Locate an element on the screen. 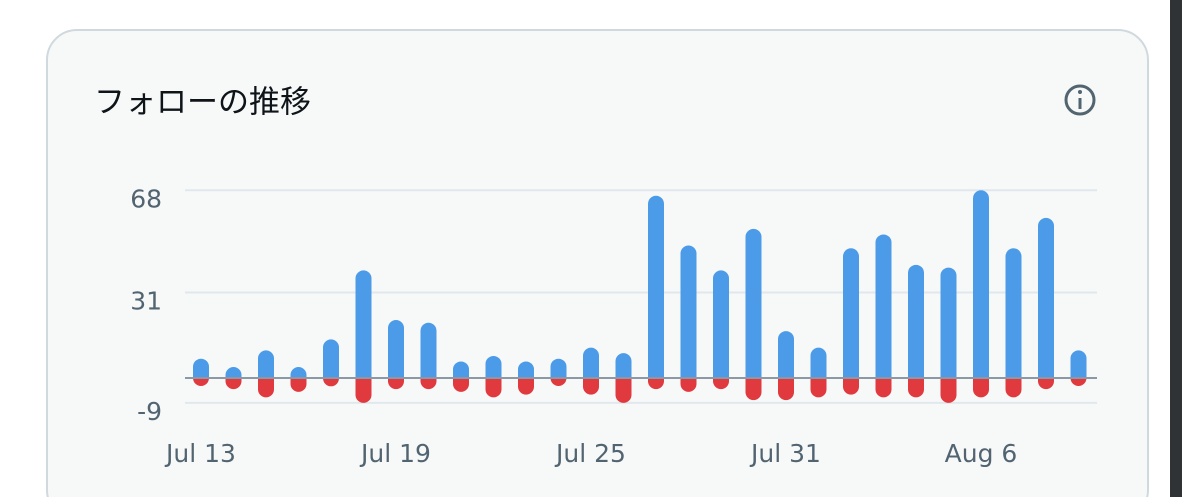 The image size is (1200, 497). x-tick-label: Jul 25 is located at coordinates (590, 453).